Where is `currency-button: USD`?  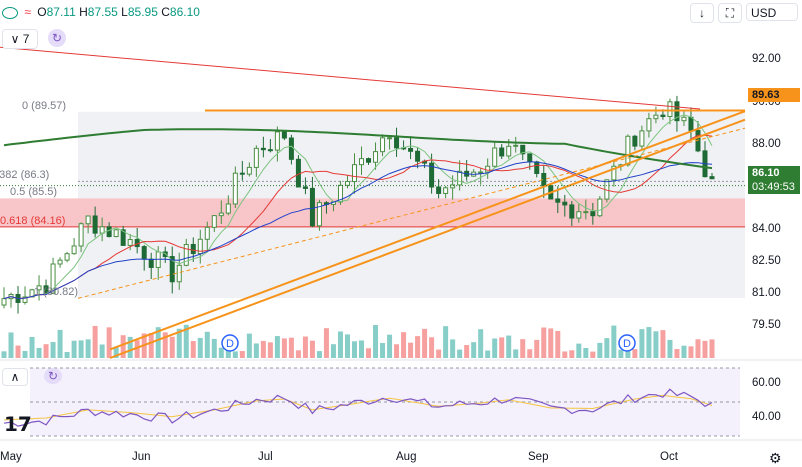
currency-button: USD is located at coordinates (772, 12).